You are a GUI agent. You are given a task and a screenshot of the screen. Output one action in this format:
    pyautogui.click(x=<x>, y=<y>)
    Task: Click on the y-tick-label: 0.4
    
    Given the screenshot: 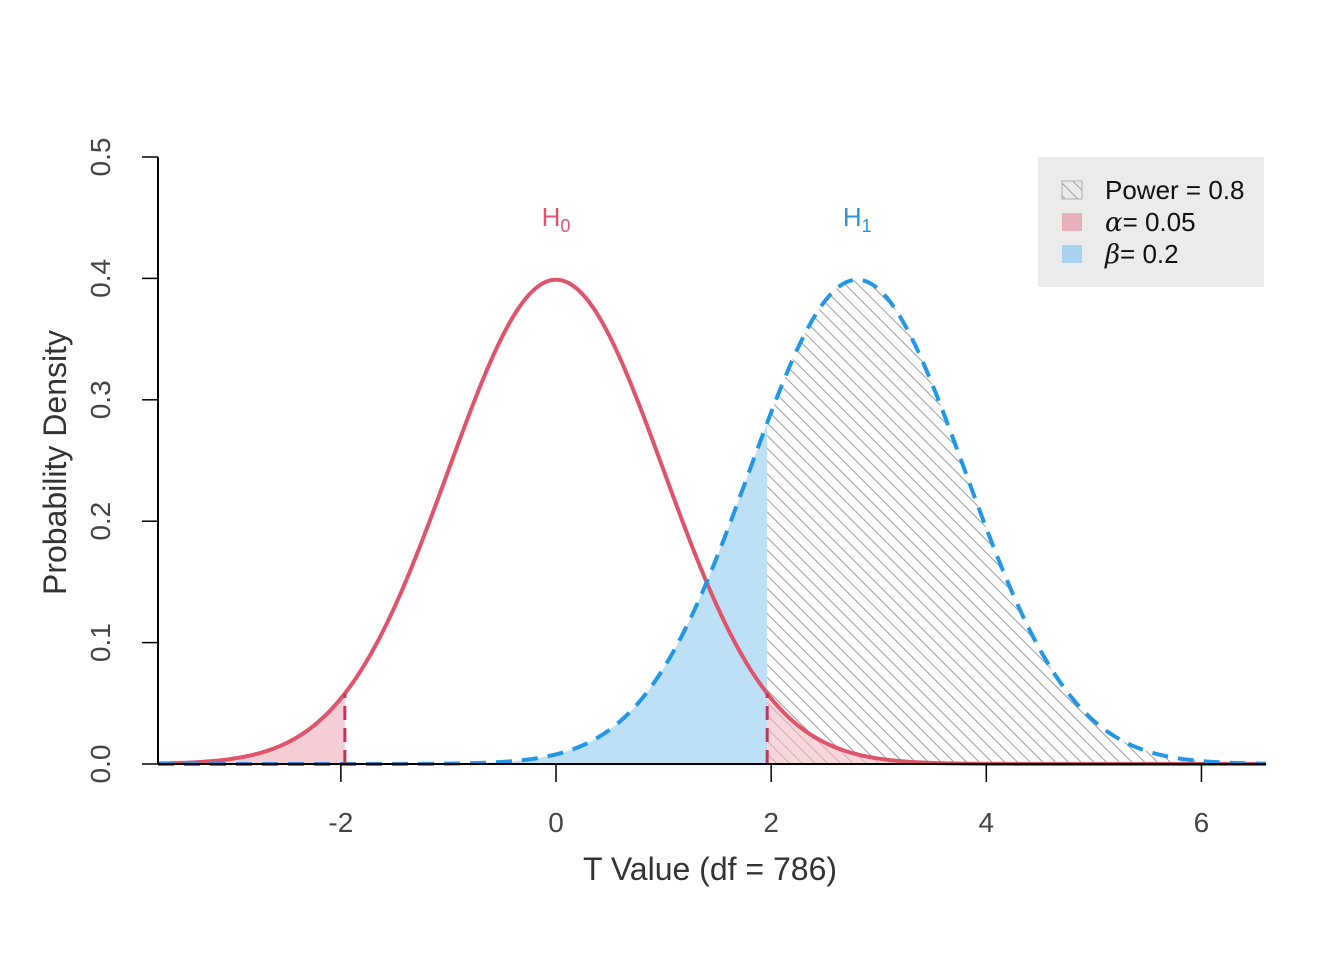 What is the action you would take?
    pyautogui.click(x=100, y=278)
    